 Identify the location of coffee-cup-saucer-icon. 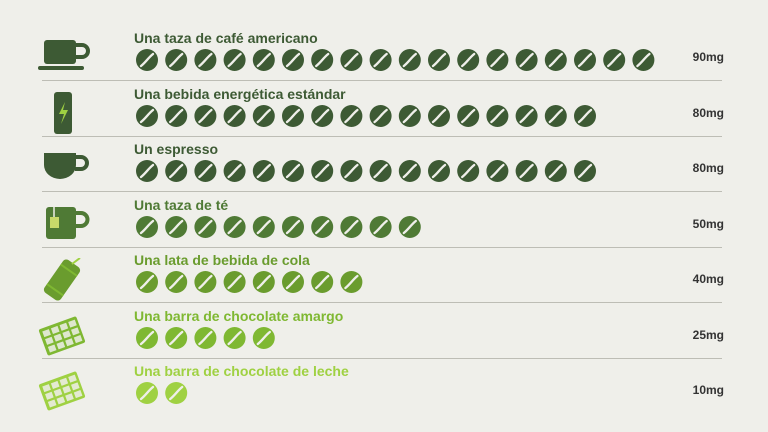
(64, 55).